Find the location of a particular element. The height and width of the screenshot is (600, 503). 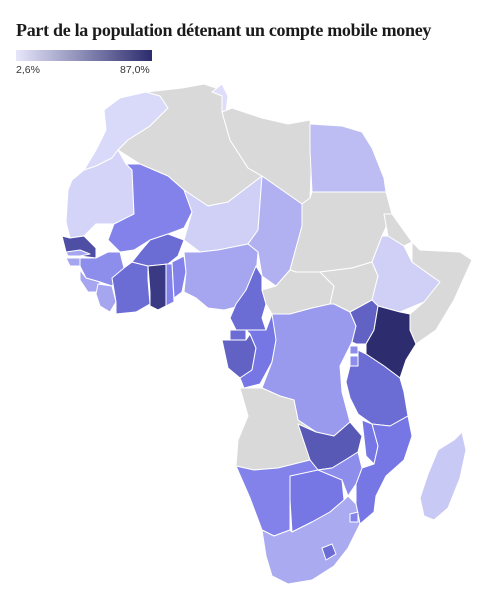

region-cote-divoire is located at coordinates (131, 288).